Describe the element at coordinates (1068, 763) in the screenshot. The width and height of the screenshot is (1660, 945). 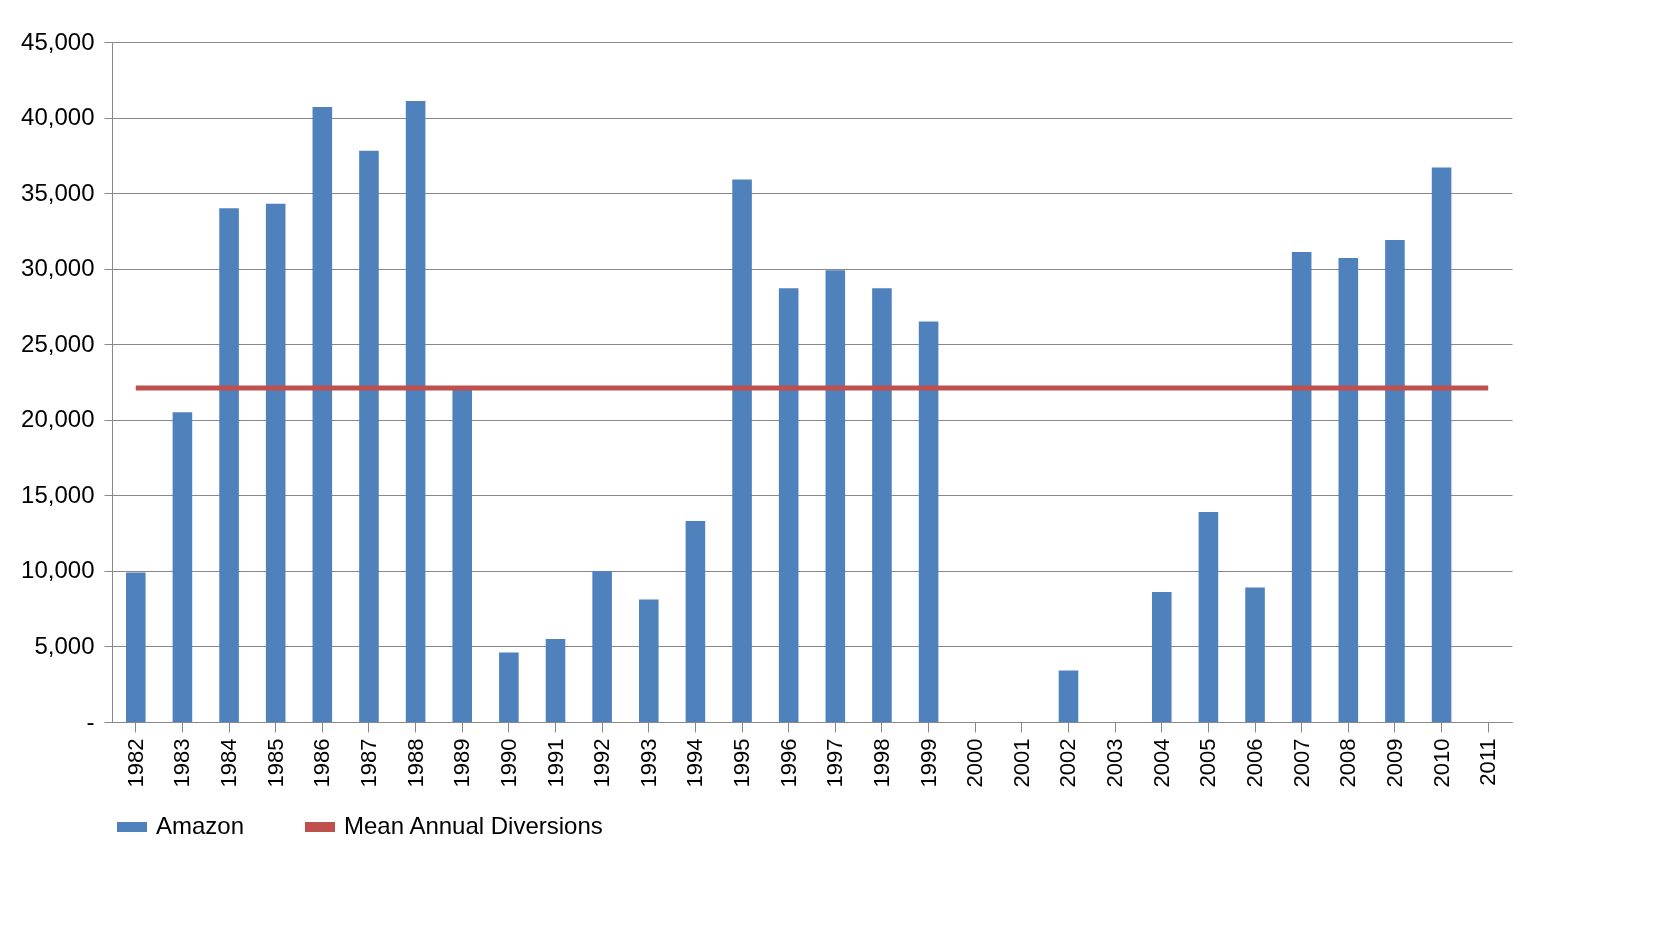
I see `x-tick-label: 2002` at that location.